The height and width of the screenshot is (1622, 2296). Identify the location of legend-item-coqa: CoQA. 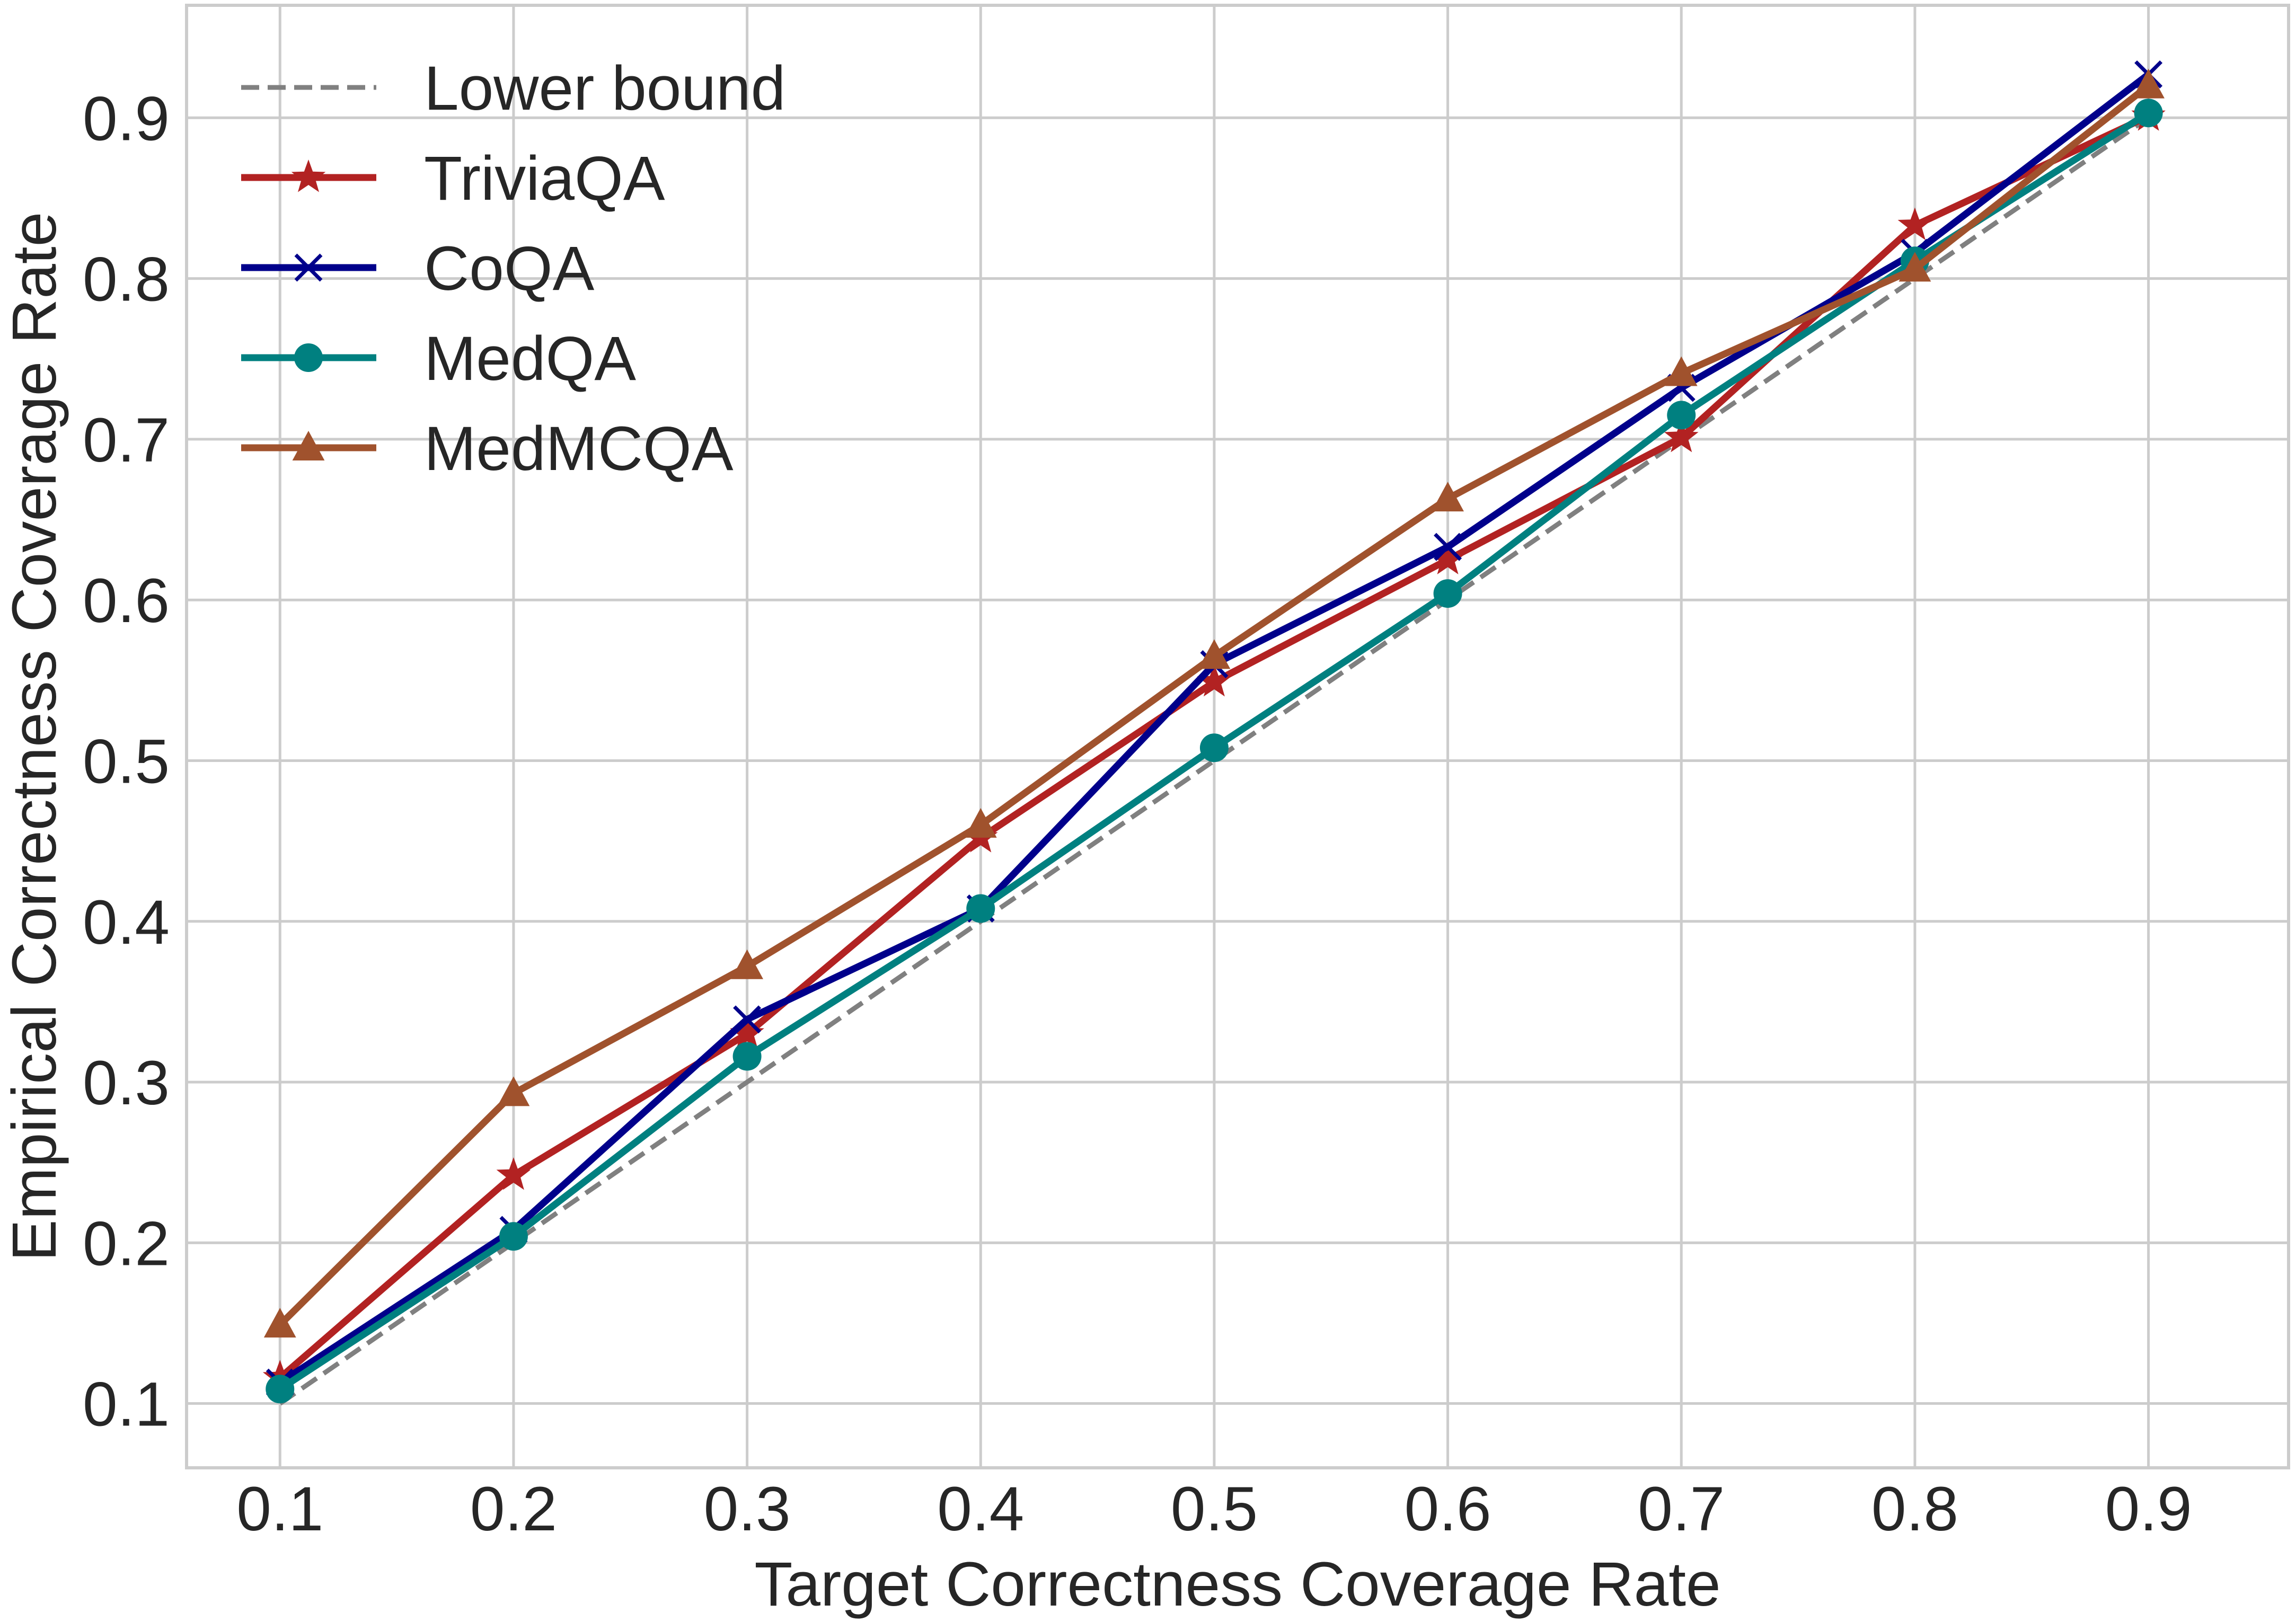
(418, 269).